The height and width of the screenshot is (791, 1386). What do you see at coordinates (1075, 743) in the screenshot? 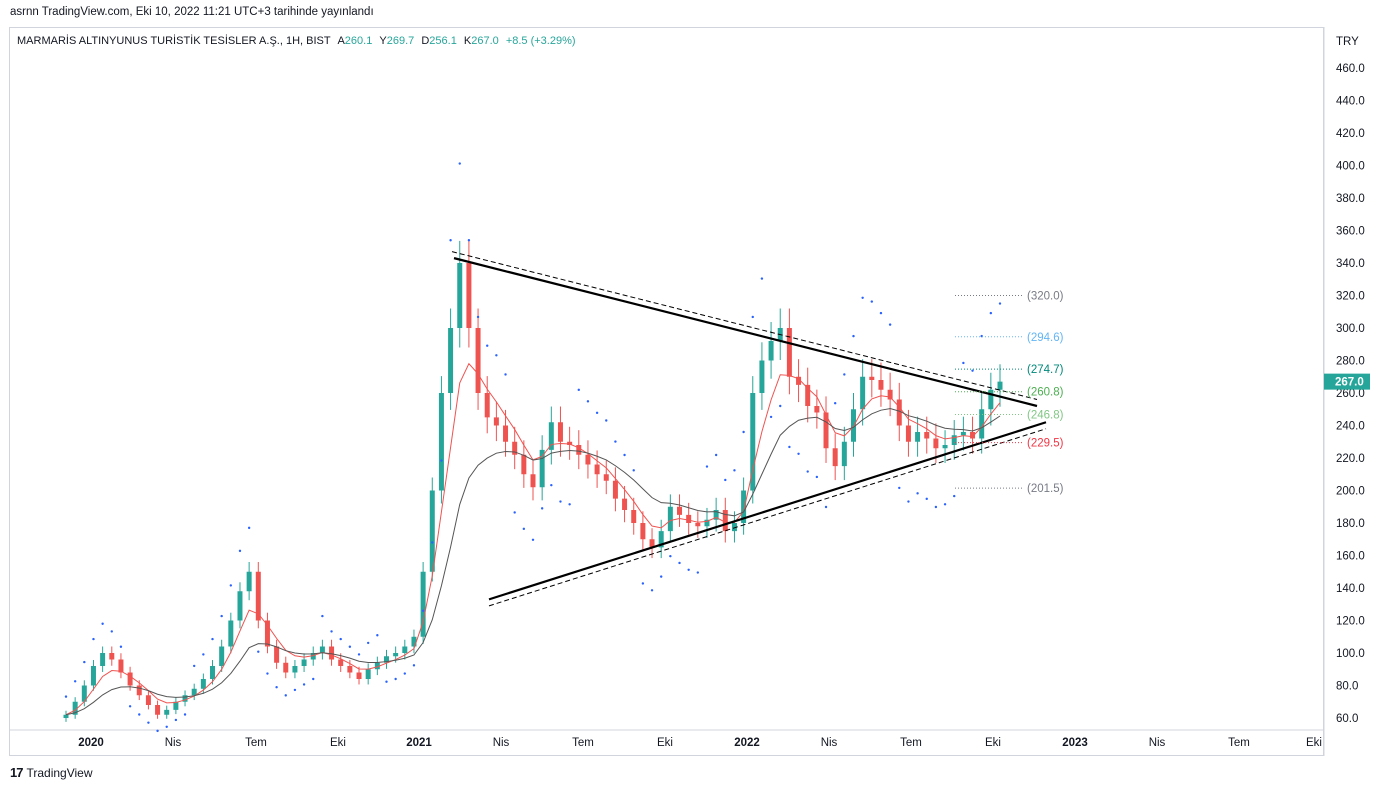
I see `x-tick-label: 2023` at bounding box center [1075, 743].